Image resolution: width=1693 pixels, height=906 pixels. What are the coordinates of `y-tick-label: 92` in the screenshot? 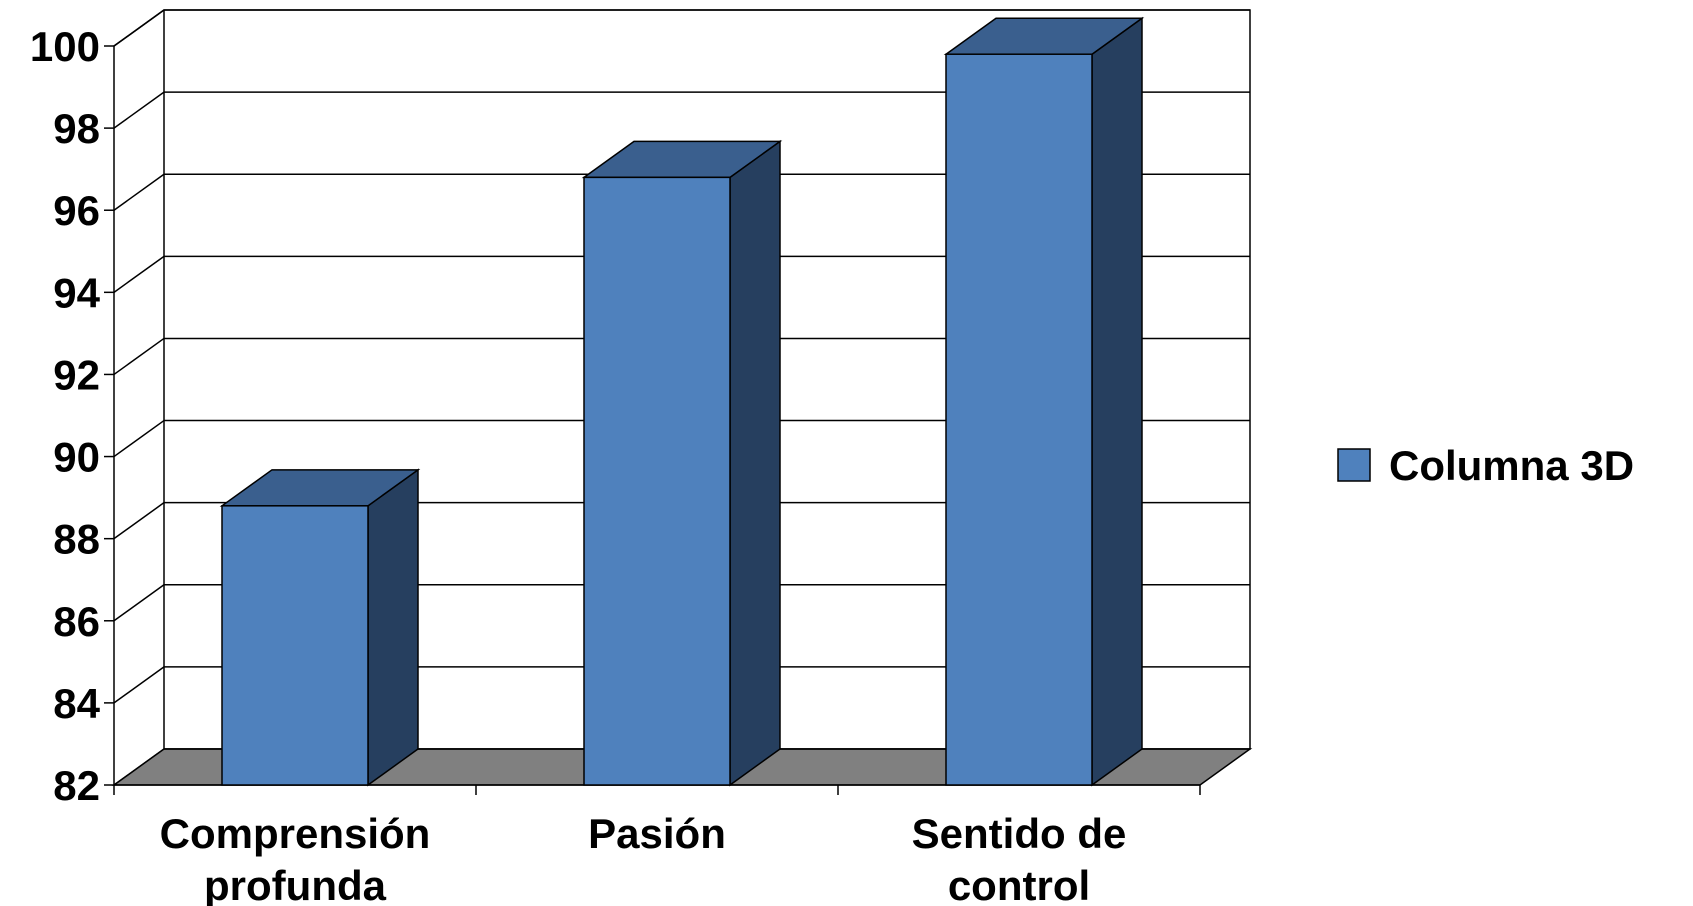 It's located at (76, 374).